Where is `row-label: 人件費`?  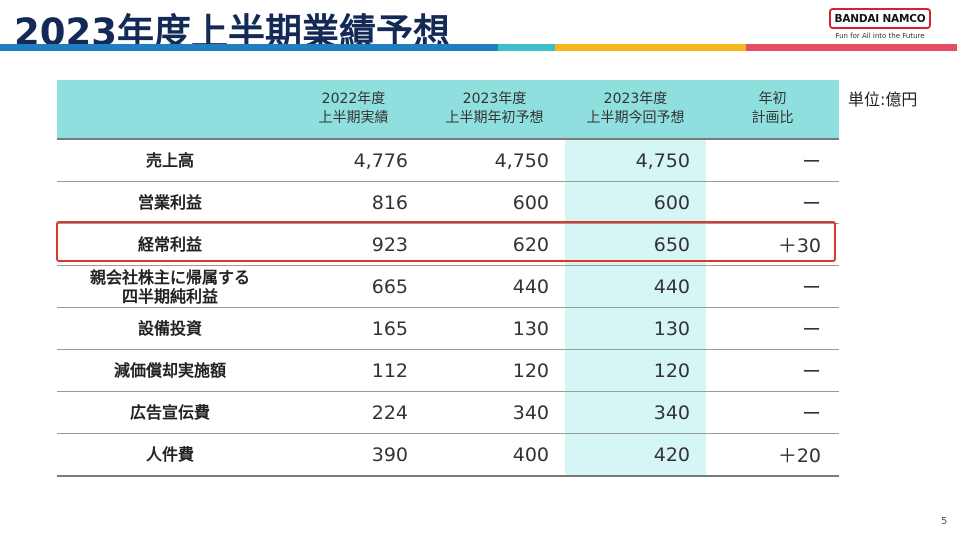
row-label: 人件費 is located at coordinates (170, 454).